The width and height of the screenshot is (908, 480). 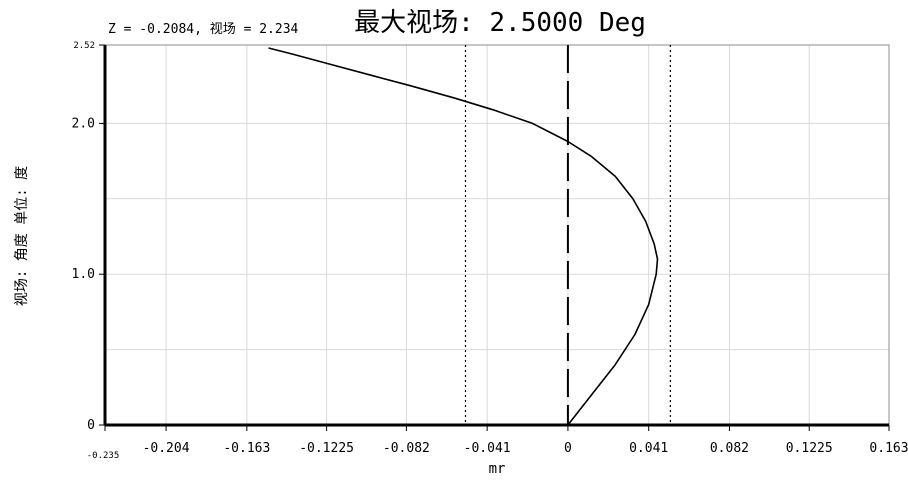 What do you see at coordinates (203, 29) in the screenshot?
I see `chart-readout: Z = -0.2084, 视场 = 2.234` at bounding box center [203, 29].